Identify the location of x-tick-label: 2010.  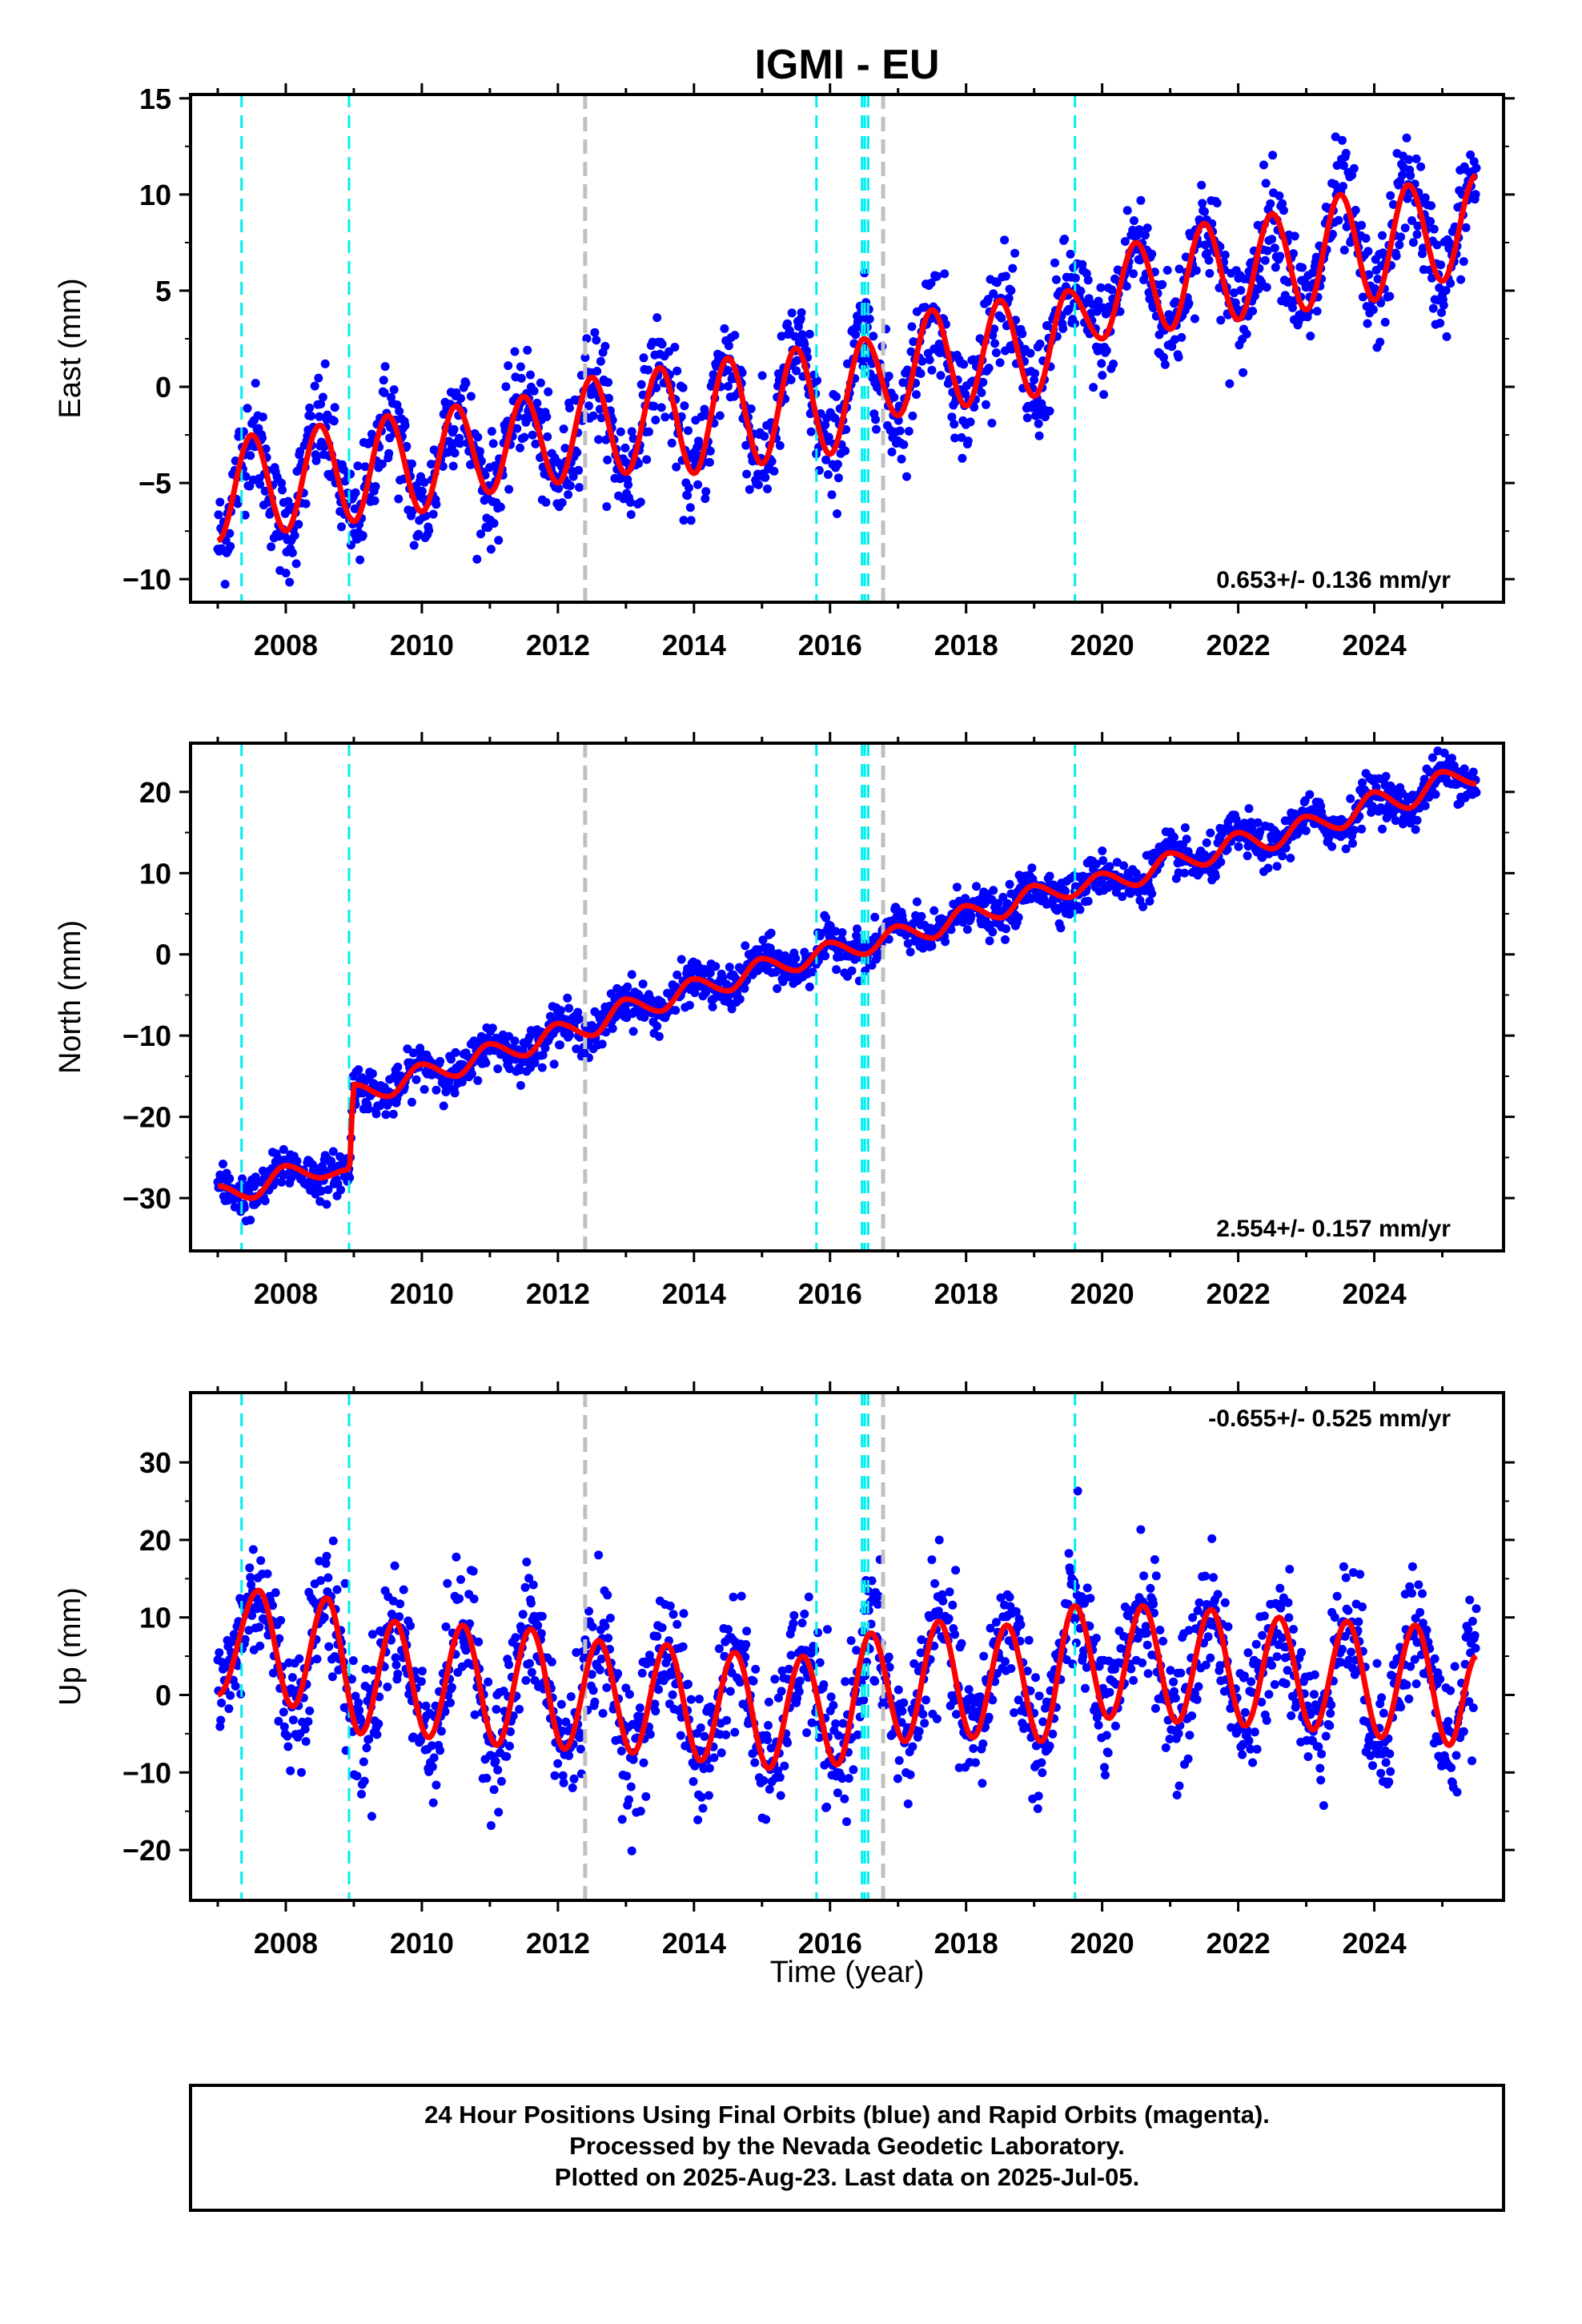
(422, 1294).